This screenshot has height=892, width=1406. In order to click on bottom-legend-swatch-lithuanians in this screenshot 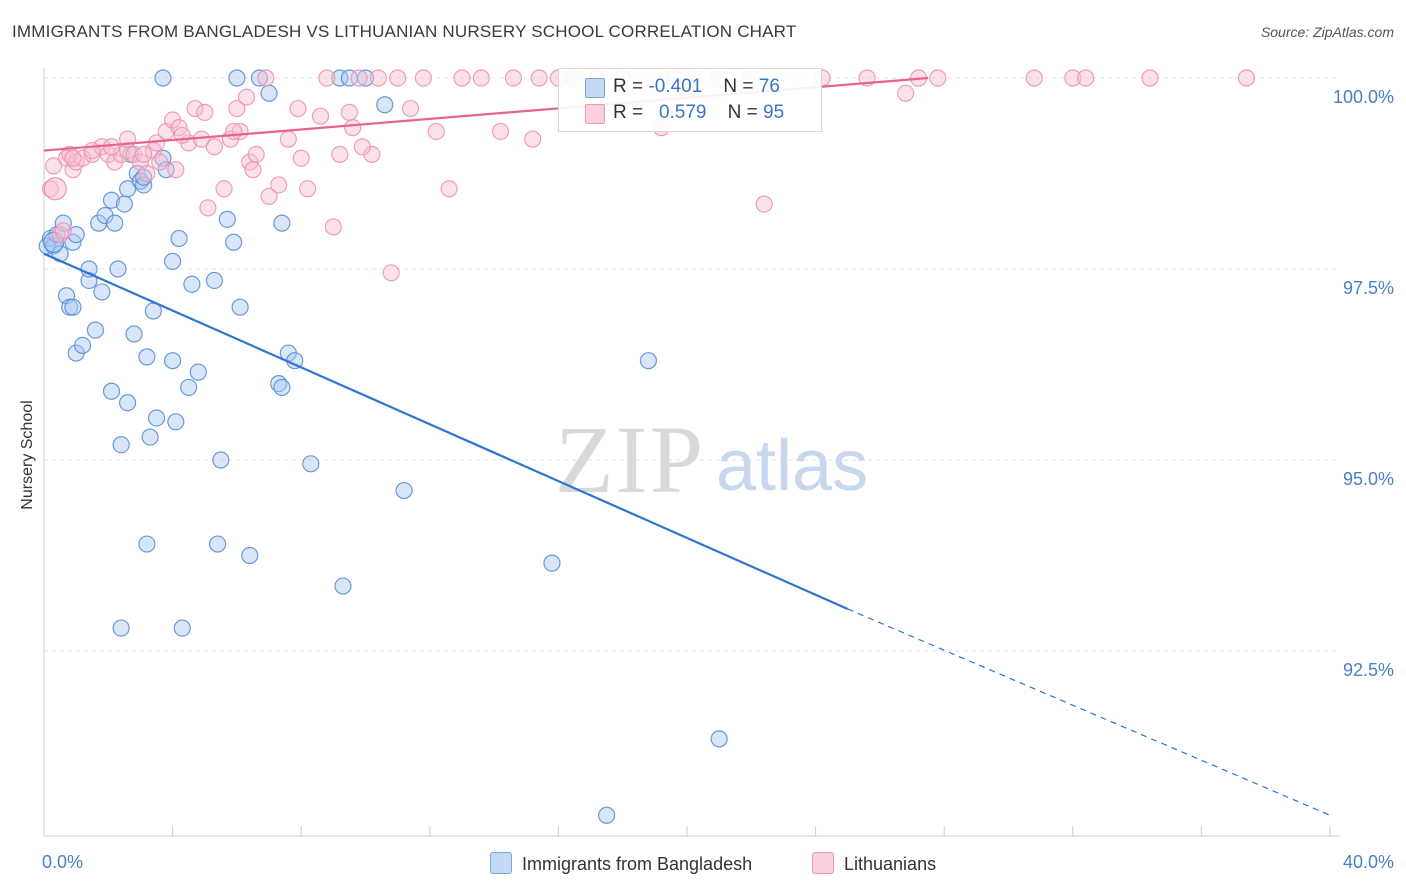, I will do `click(823, 863)`.